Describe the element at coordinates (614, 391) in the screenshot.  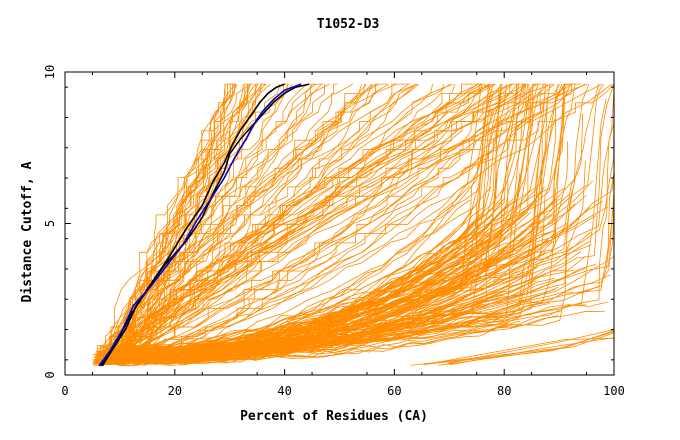
I see `x-tick-label: 100` at that location.